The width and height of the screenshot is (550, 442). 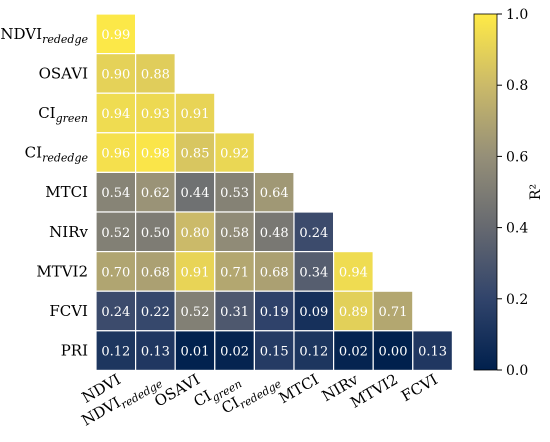 I want to click on cell-value-label: 0.88, so click(x=155, y=74).